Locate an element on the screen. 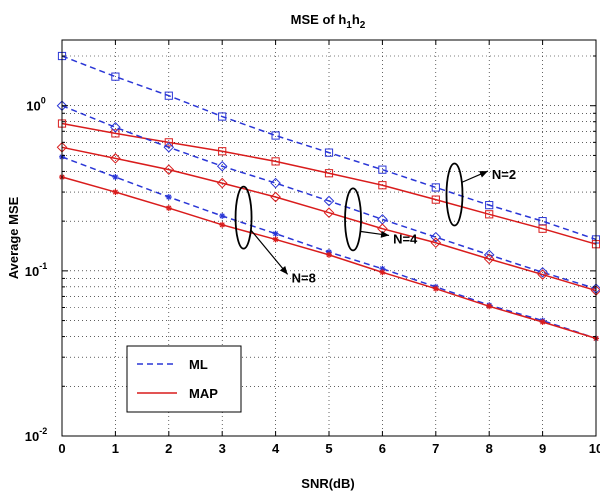 The height and width of the screenshot is (496, 600). data-point-ml-n8-3-stroke is located at coordinates (222, 216).